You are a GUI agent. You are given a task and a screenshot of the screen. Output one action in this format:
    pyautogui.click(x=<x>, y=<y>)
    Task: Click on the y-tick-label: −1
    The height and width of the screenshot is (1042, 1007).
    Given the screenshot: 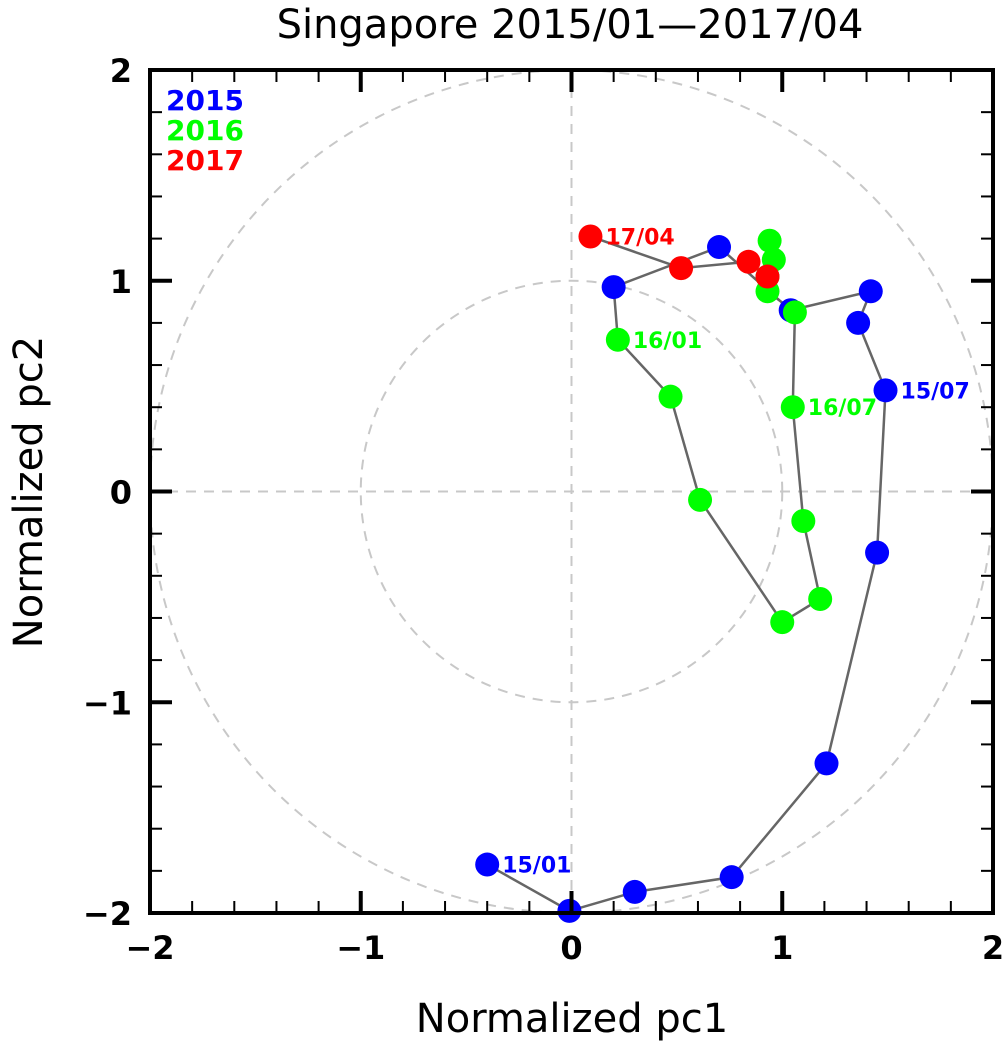 What is the action you would take?
    pyautogui.click(x=107, y=703)
    